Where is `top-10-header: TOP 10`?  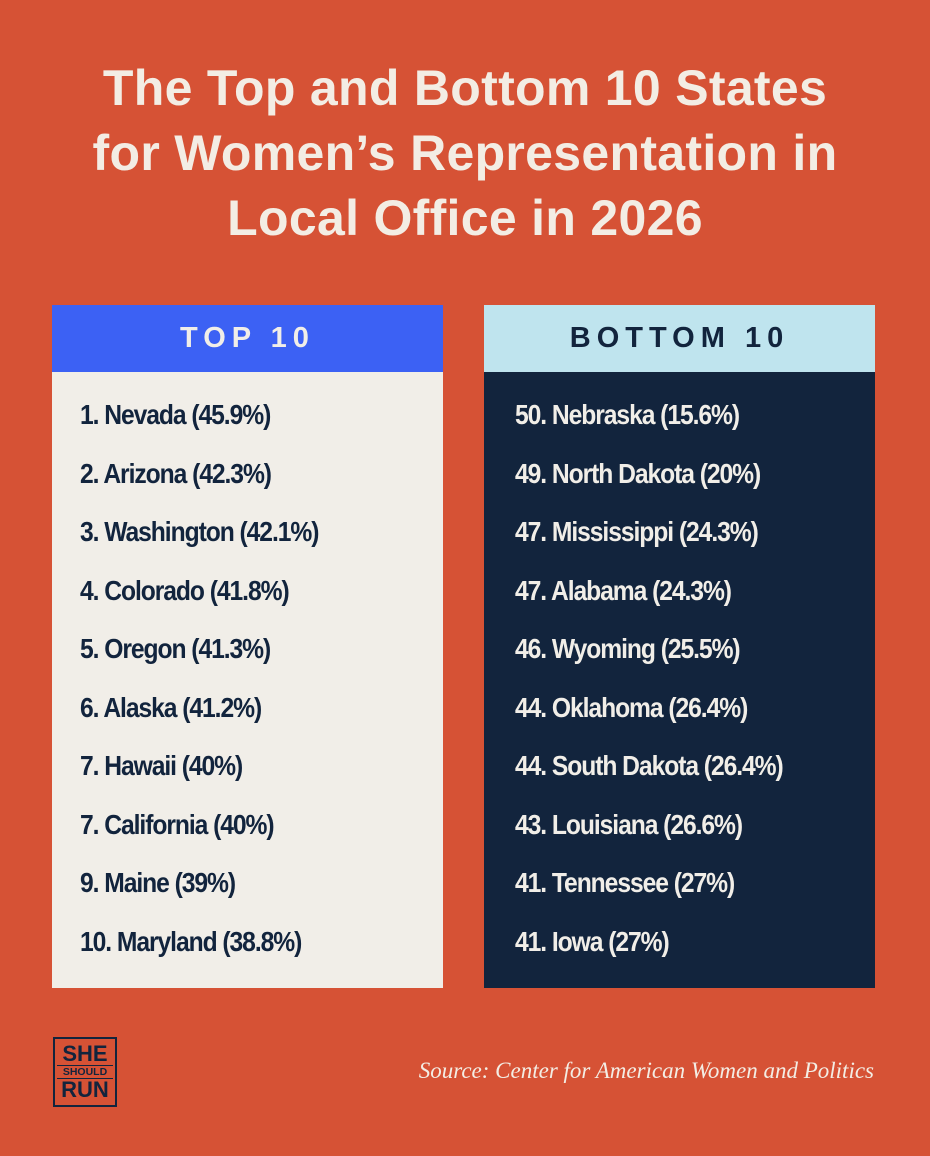 top-10-header: TOP 10 is located at coordinates (247, 338).